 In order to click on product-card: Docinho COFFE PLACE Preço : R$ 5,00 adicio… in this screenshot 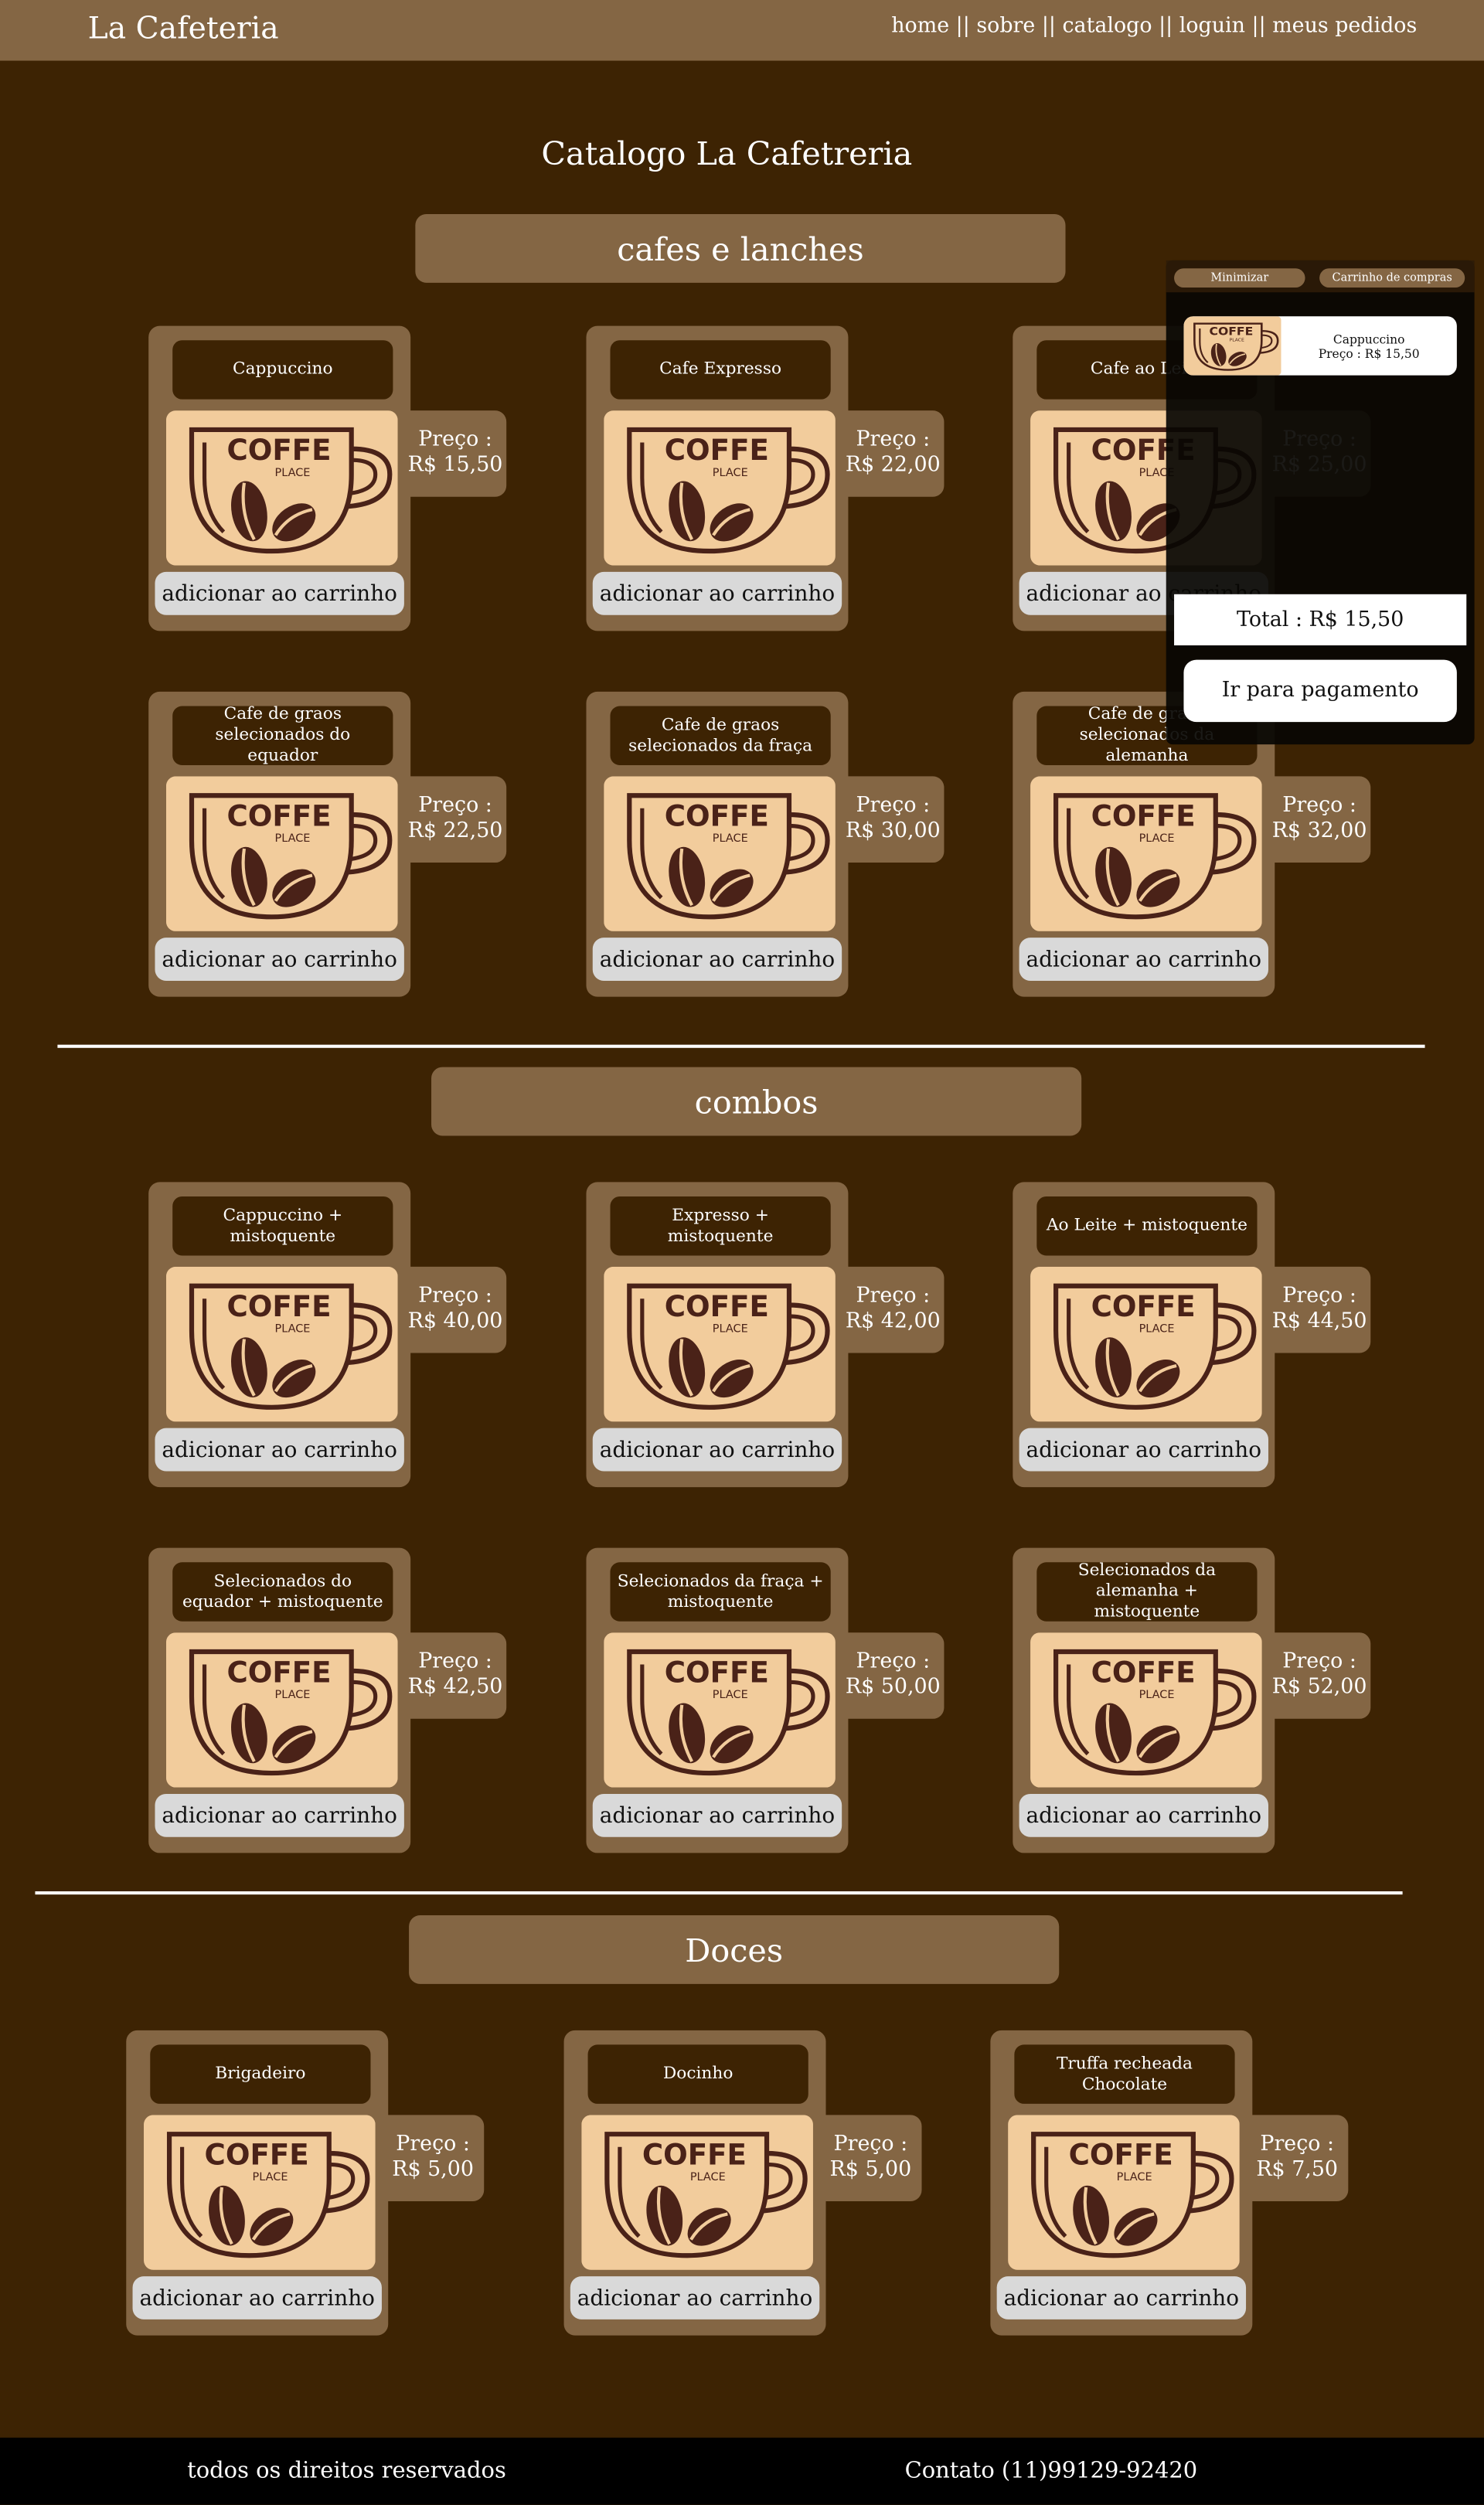, I will do `click(742, 2183)`.